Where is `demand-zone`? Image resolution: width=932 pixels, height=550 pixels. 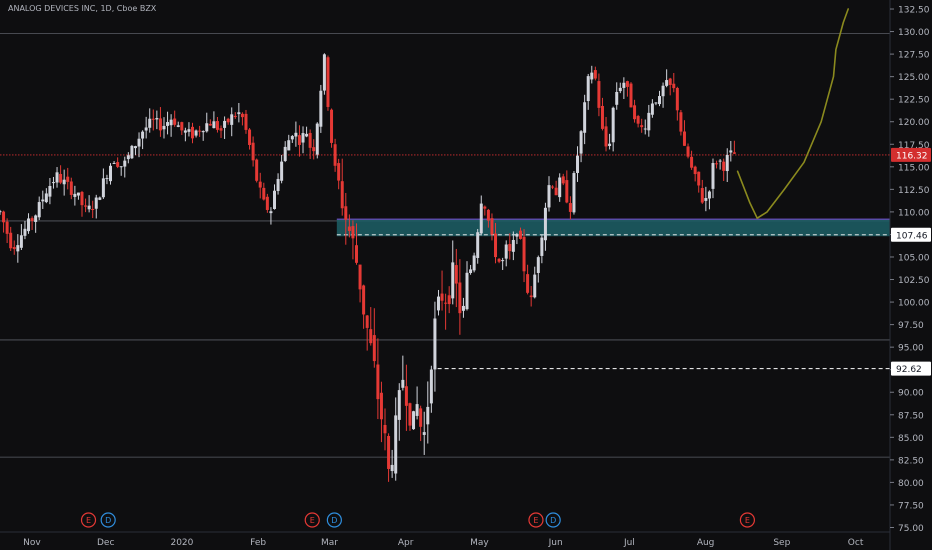
demand-zone is located at coordinates (613, 228).